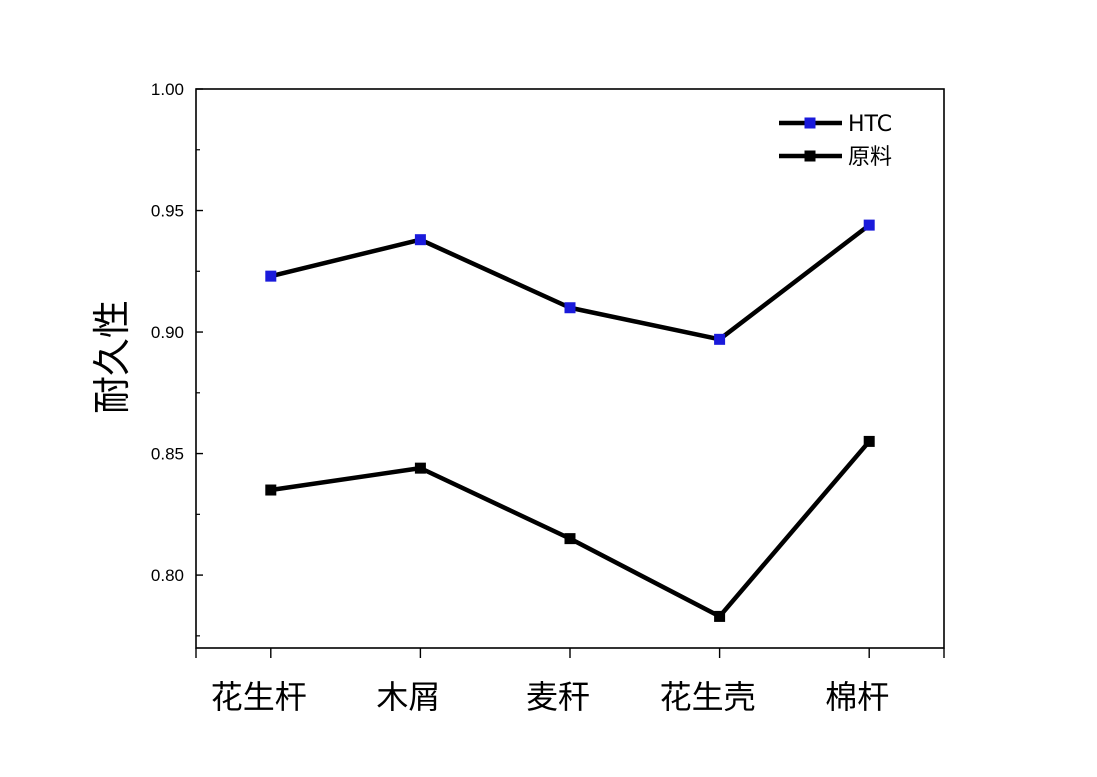 The width and height of the screenshot is (1097, 777). I want to click on legend-label: 原料, so click(870, 157).